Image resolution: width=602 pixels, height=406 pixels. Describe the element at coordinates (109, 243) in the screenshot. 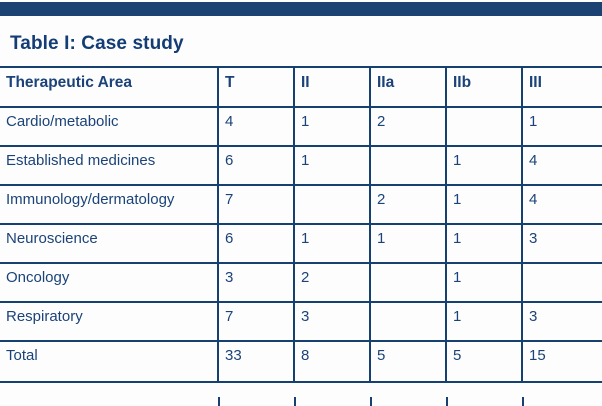

I see `cell-area: Neuroscience` at that location.